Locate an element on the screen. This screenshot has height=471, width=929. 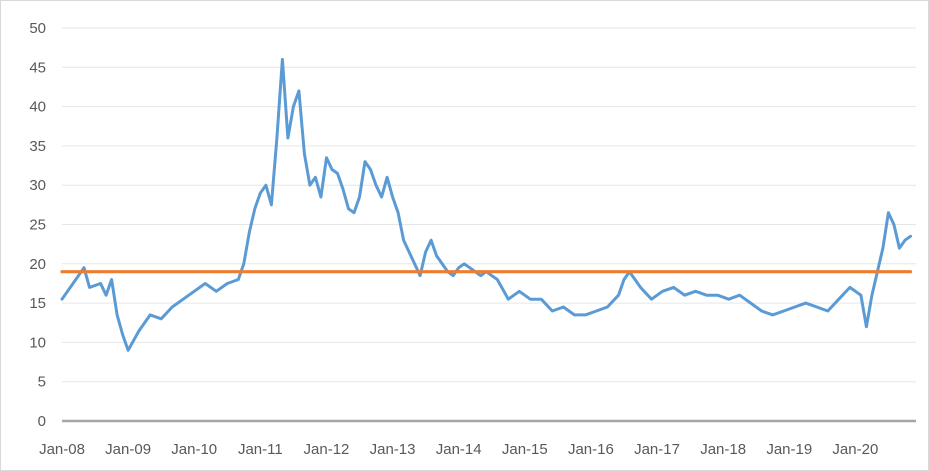
x-tick-label: Jan-14 is located at coordinates (459, 449).